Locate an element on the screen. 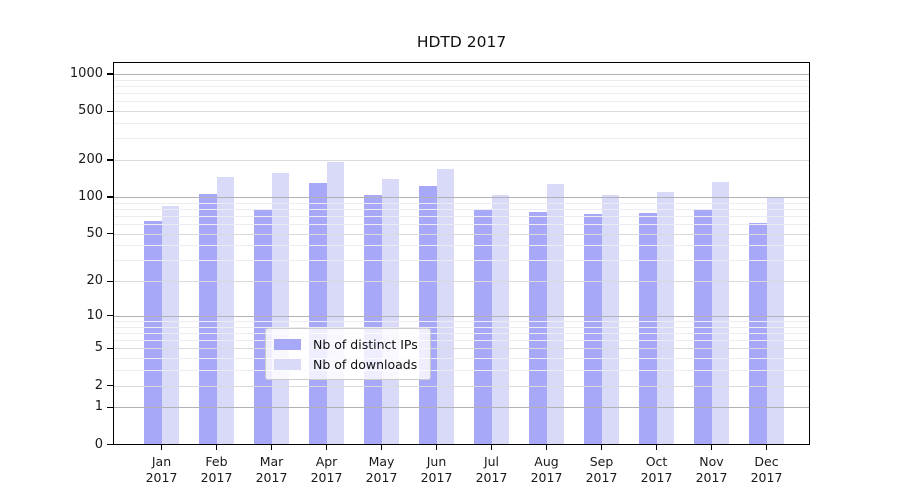 The width and height of the screenshot is (900, 500). legend-label-distinct-ips: Nb of distinct IPs is located at coordinates (365, 344).